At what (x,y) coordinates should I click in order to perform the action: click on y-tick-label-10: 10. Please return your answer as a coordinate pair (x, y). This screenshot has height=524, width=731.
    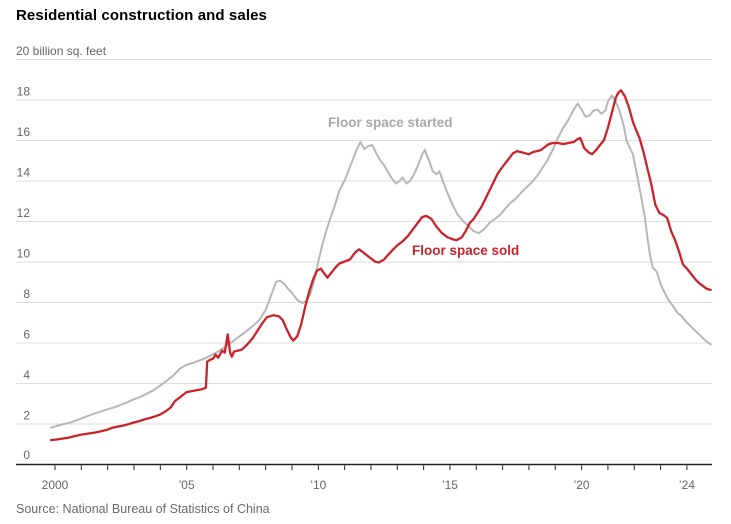
    Looking at the image, I should click on (24, 254).